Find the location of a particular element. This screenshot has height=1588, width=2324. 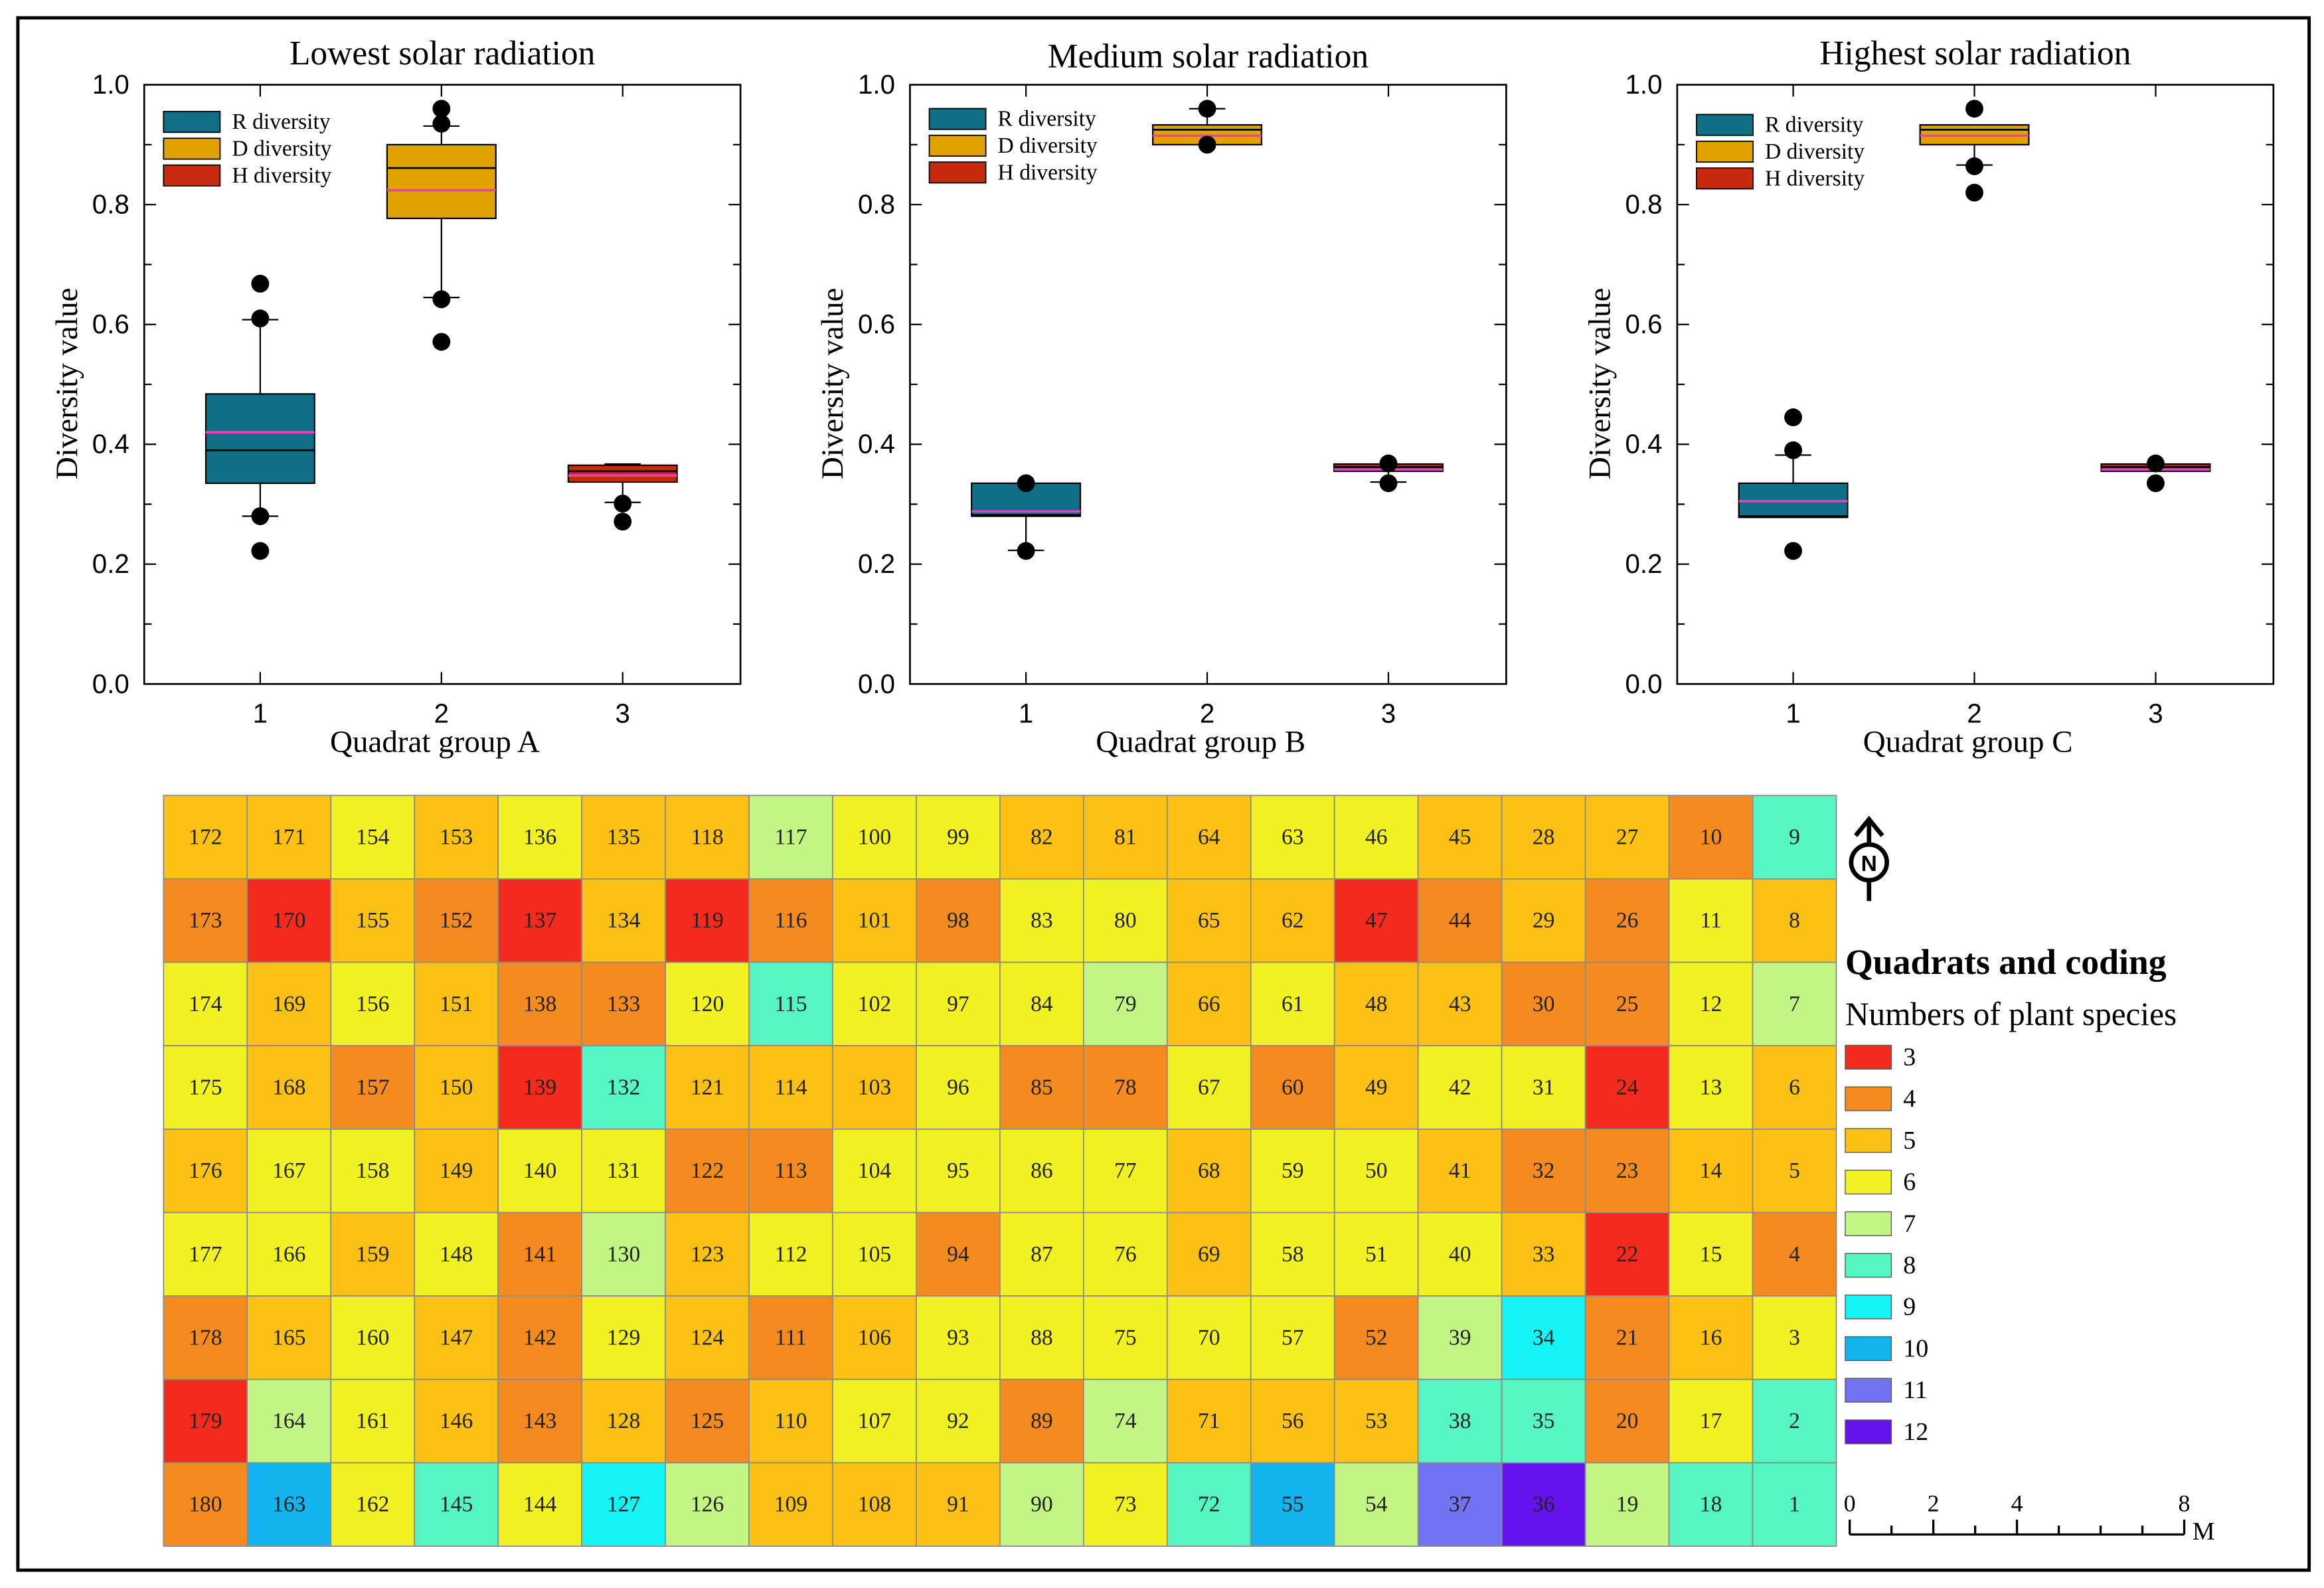

quadrat-cell-77: 77 is located at coordinates (1125, 1171).